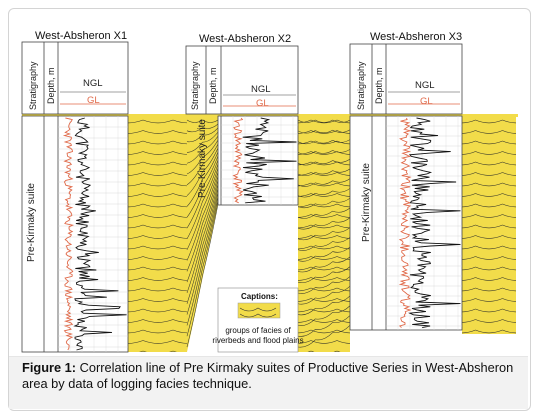 The image size is (537, 417). Describe the element at coordinates (195, 85) in the screenshot. I see `well-x2-stratigraphy-label: Stratigraphy` at that location.